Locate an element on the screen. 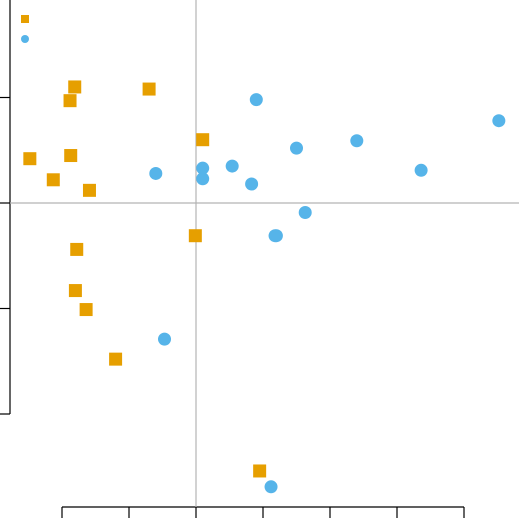 Image resolution: width=519 pixels, height=518 pixels. legend-square-marker is located at coordinates (25, 19).